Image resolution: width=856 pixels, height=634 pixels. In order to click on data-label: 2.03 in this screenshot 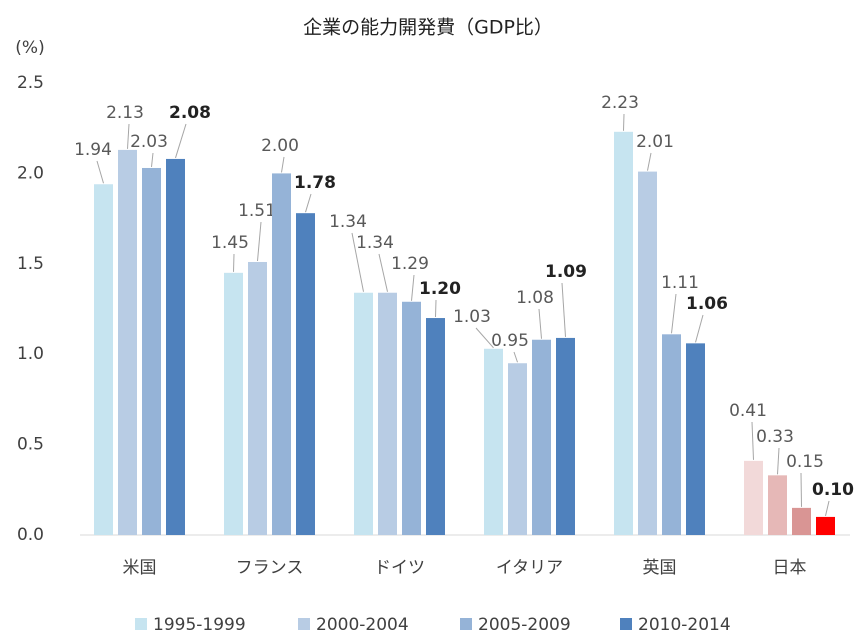, I will do `click(149, 142)`.